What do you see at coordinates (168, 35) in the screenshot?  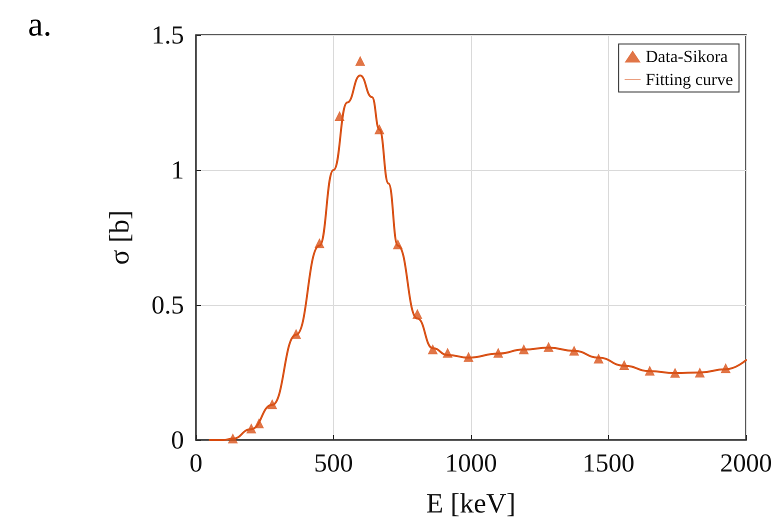 I see `y-tick-label: 1.5` at bounding box center [168, 35].